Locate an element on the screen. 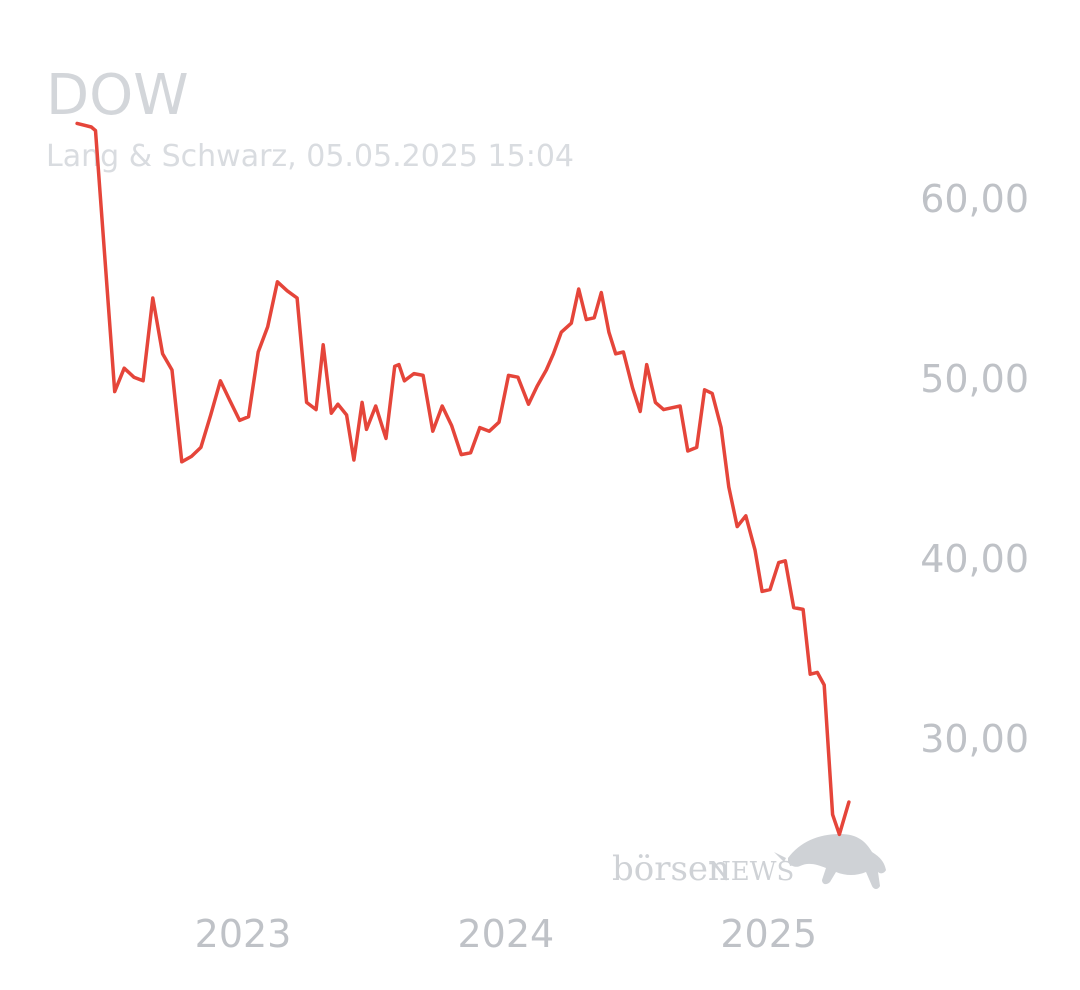  y-tick-label: 60,00 is located at coordinates (974, 199).